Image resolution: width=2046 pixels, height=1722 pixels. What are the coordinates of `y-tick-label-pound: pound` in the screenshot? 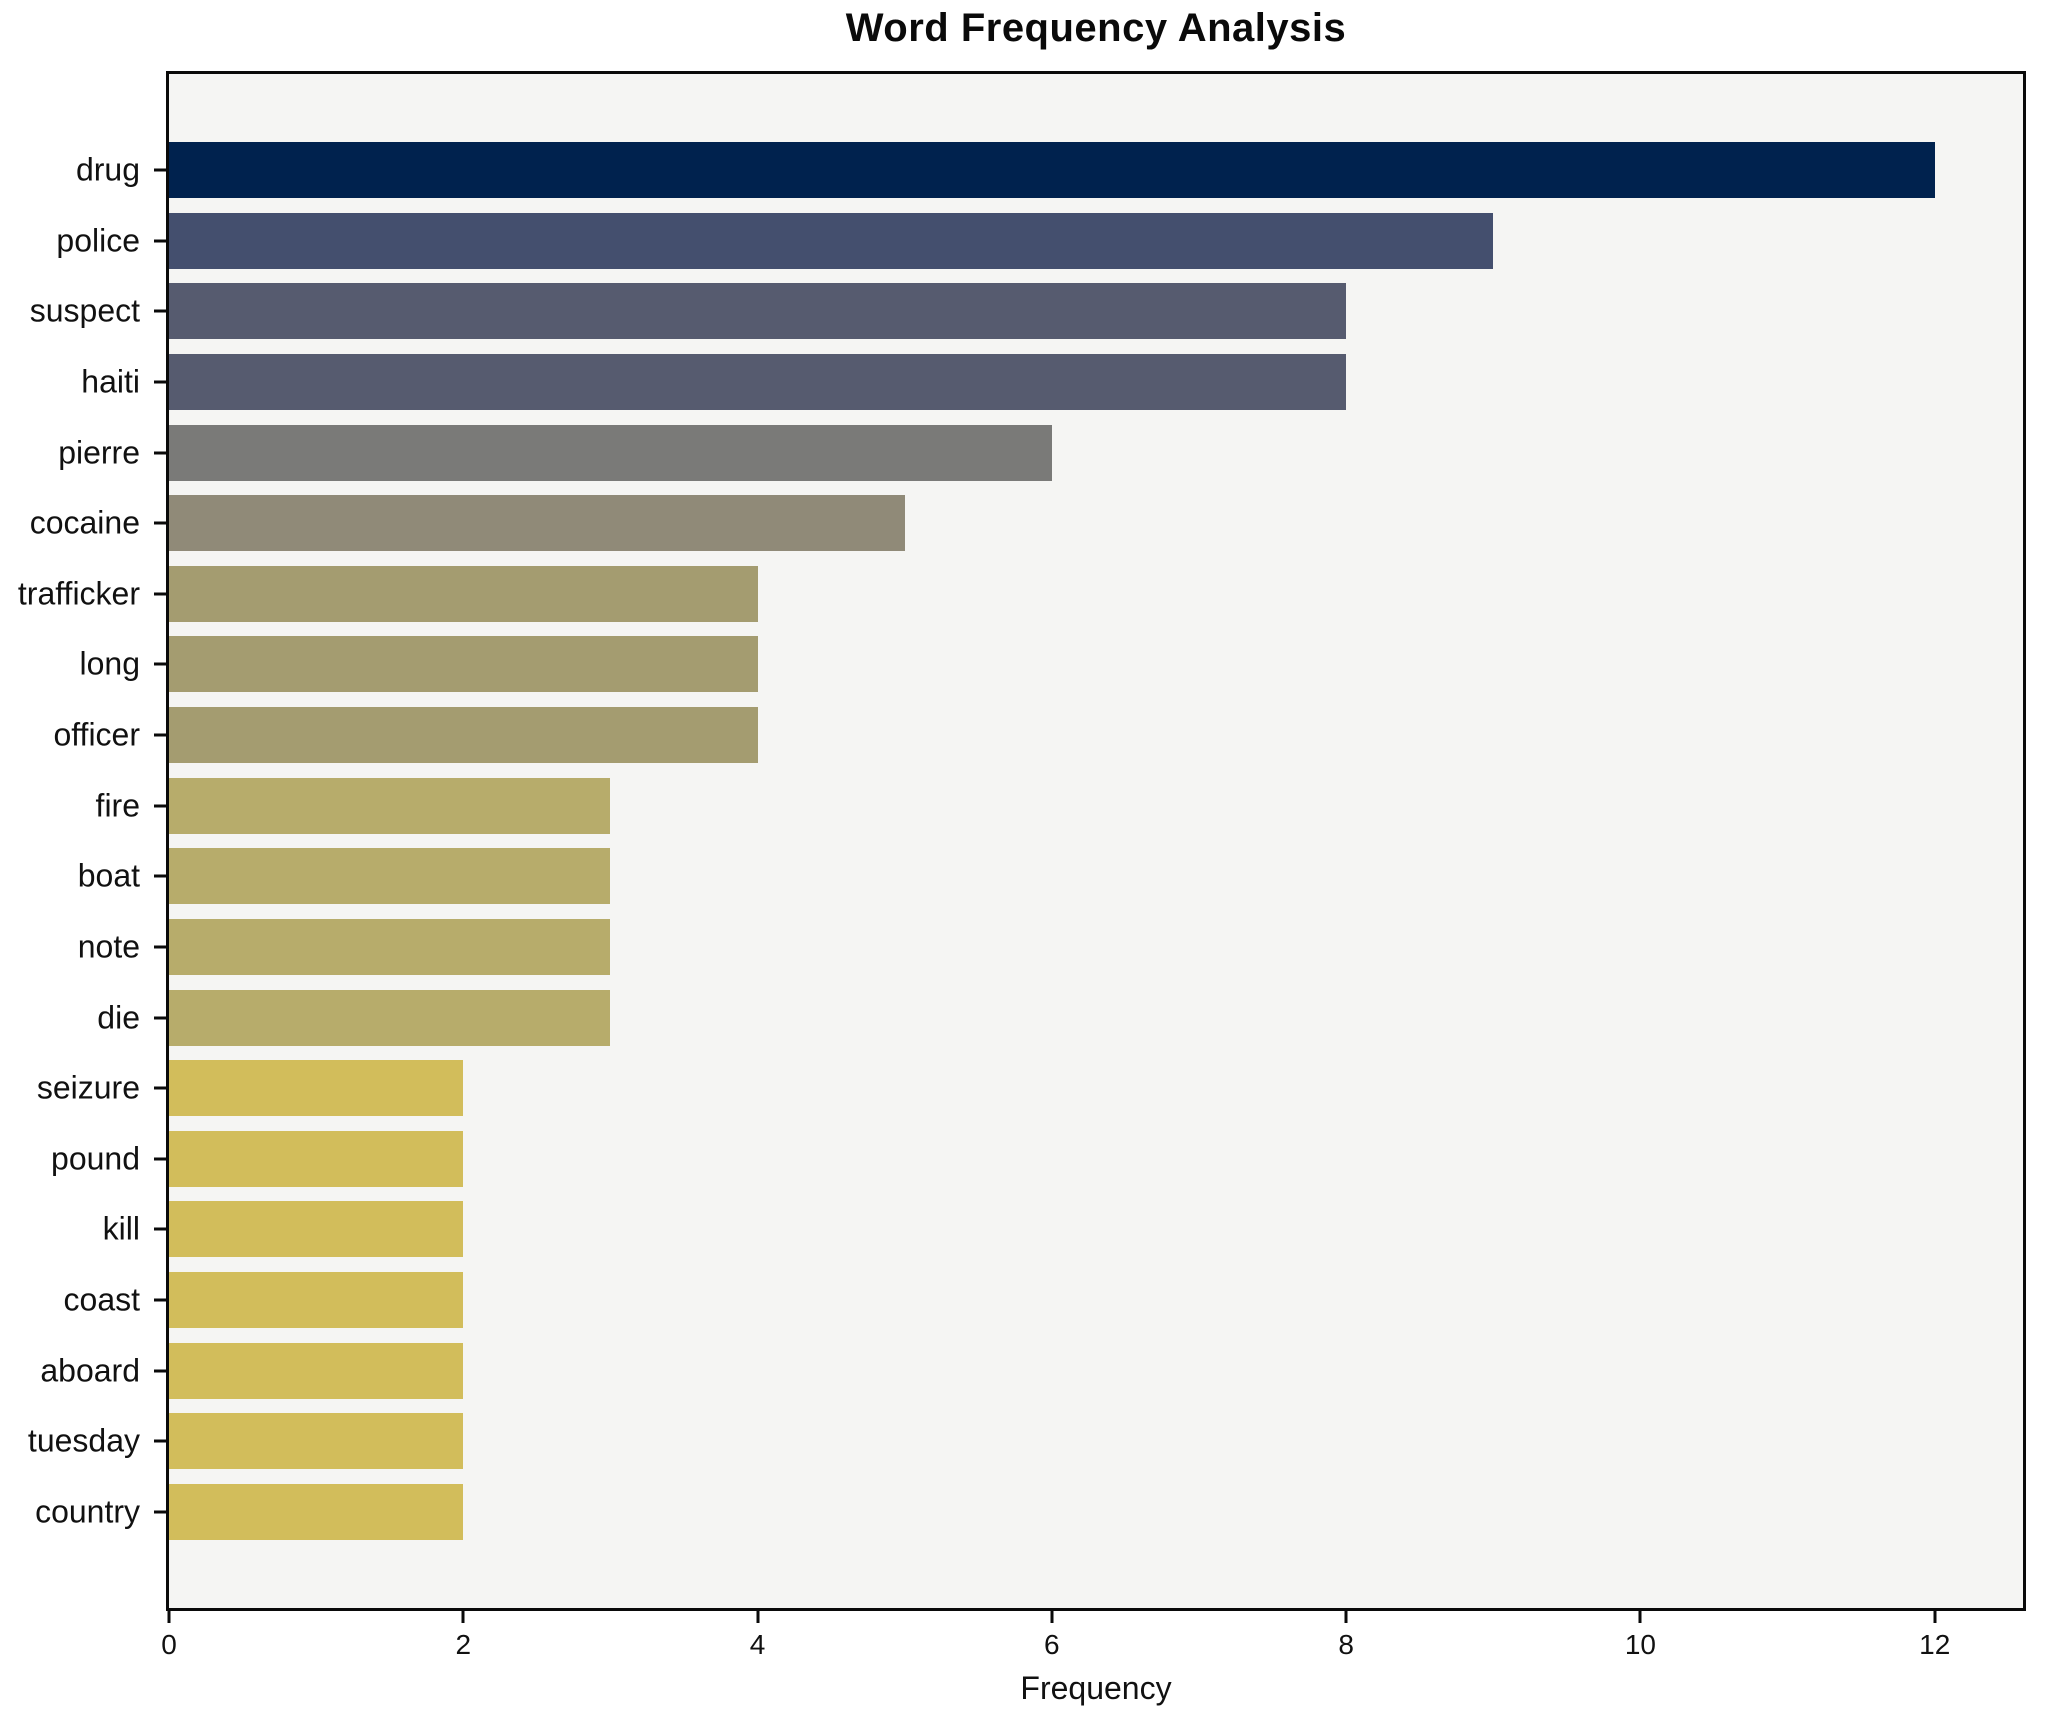 It's located at (95, 1158).